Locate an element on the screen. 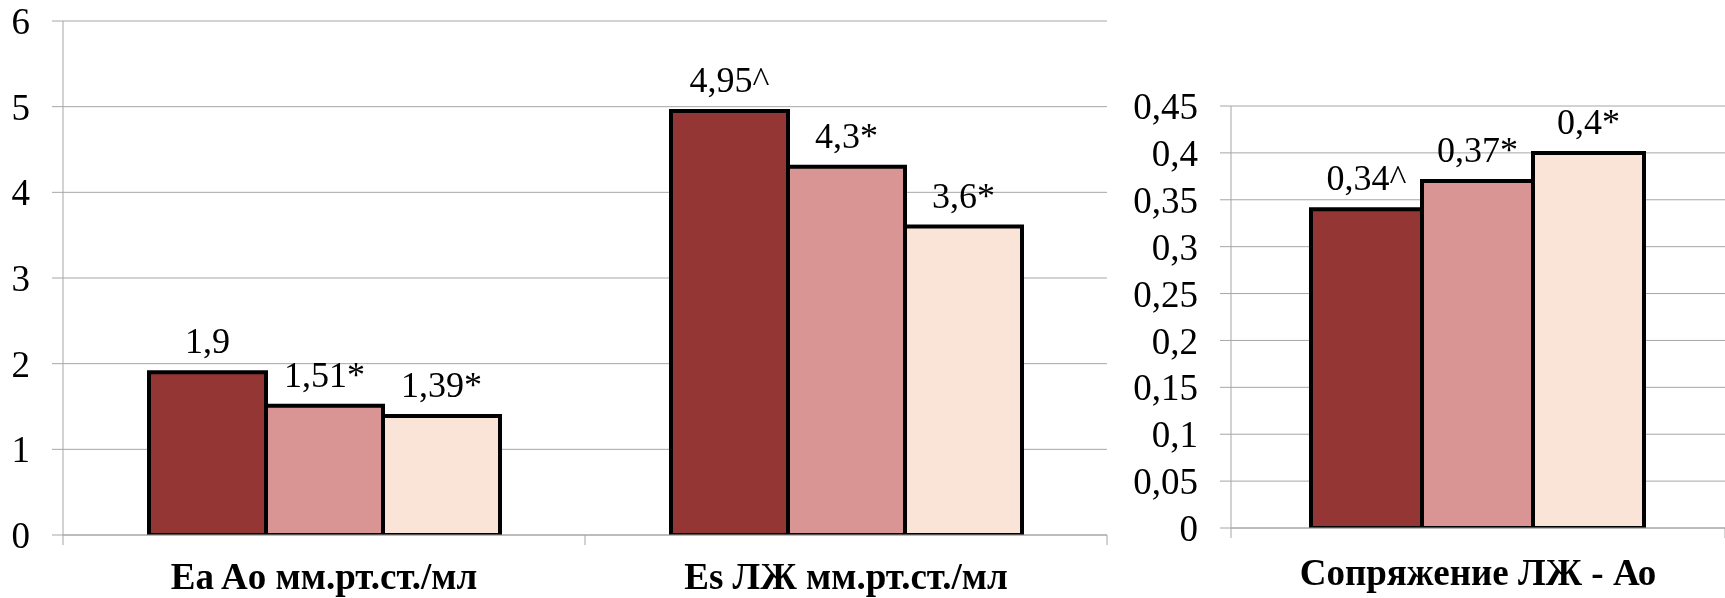  y-tick-label: 1 is located at coordinates (20, 450).